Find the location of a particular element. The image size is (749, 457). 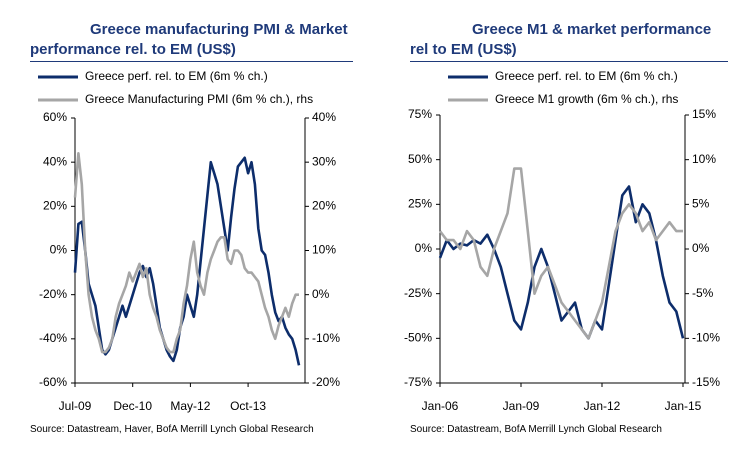

x-tick-label: Jan-12 is located at coordinates (602, 406).